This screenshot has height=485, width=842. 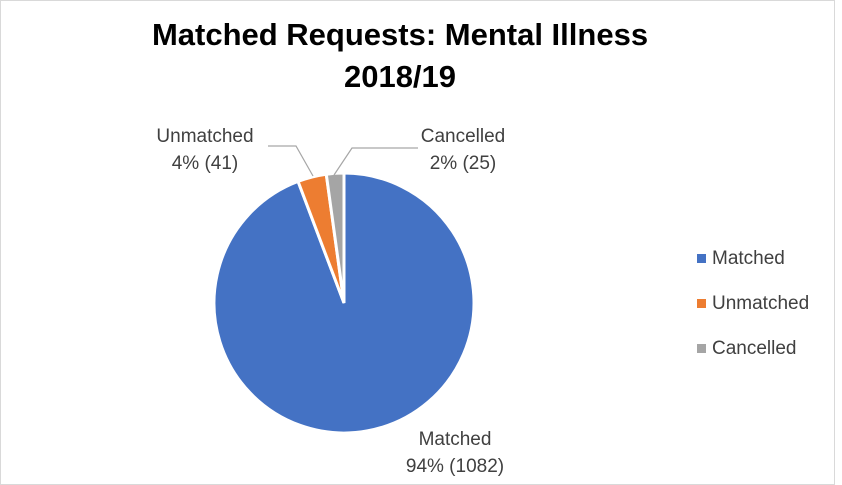 I want to click on chart-title: Matched Requests: Mental Illness 2018/19, so click(x=400, y=55).